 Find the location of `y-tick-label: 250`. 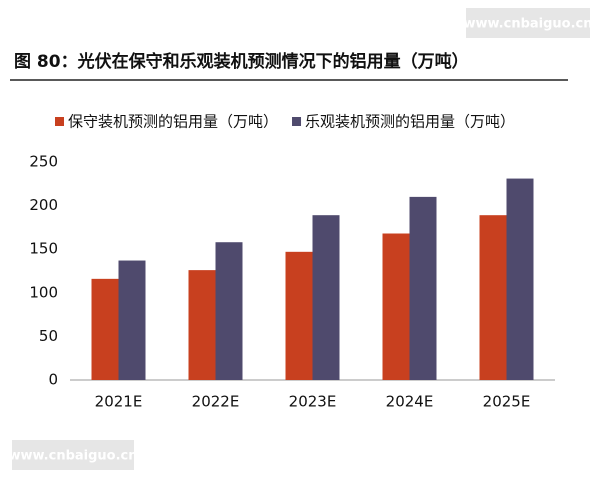

y-tick-label: 250 is located at coordinates (43, 162).